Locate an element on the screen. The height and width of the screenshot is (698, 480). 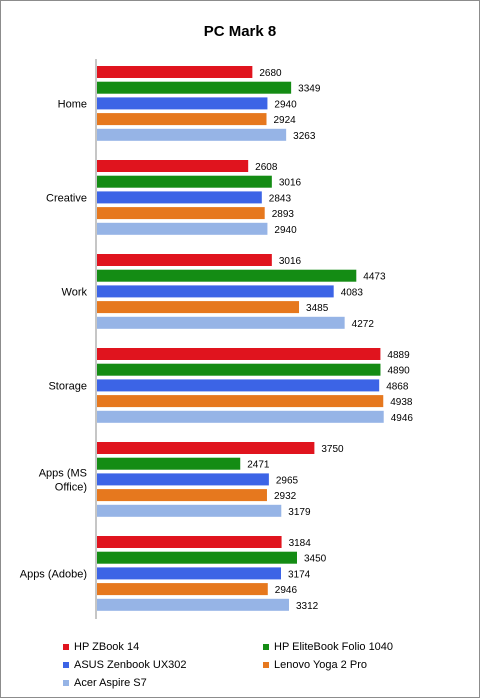
data-label: 2680 is located at coordinates (270, 73).